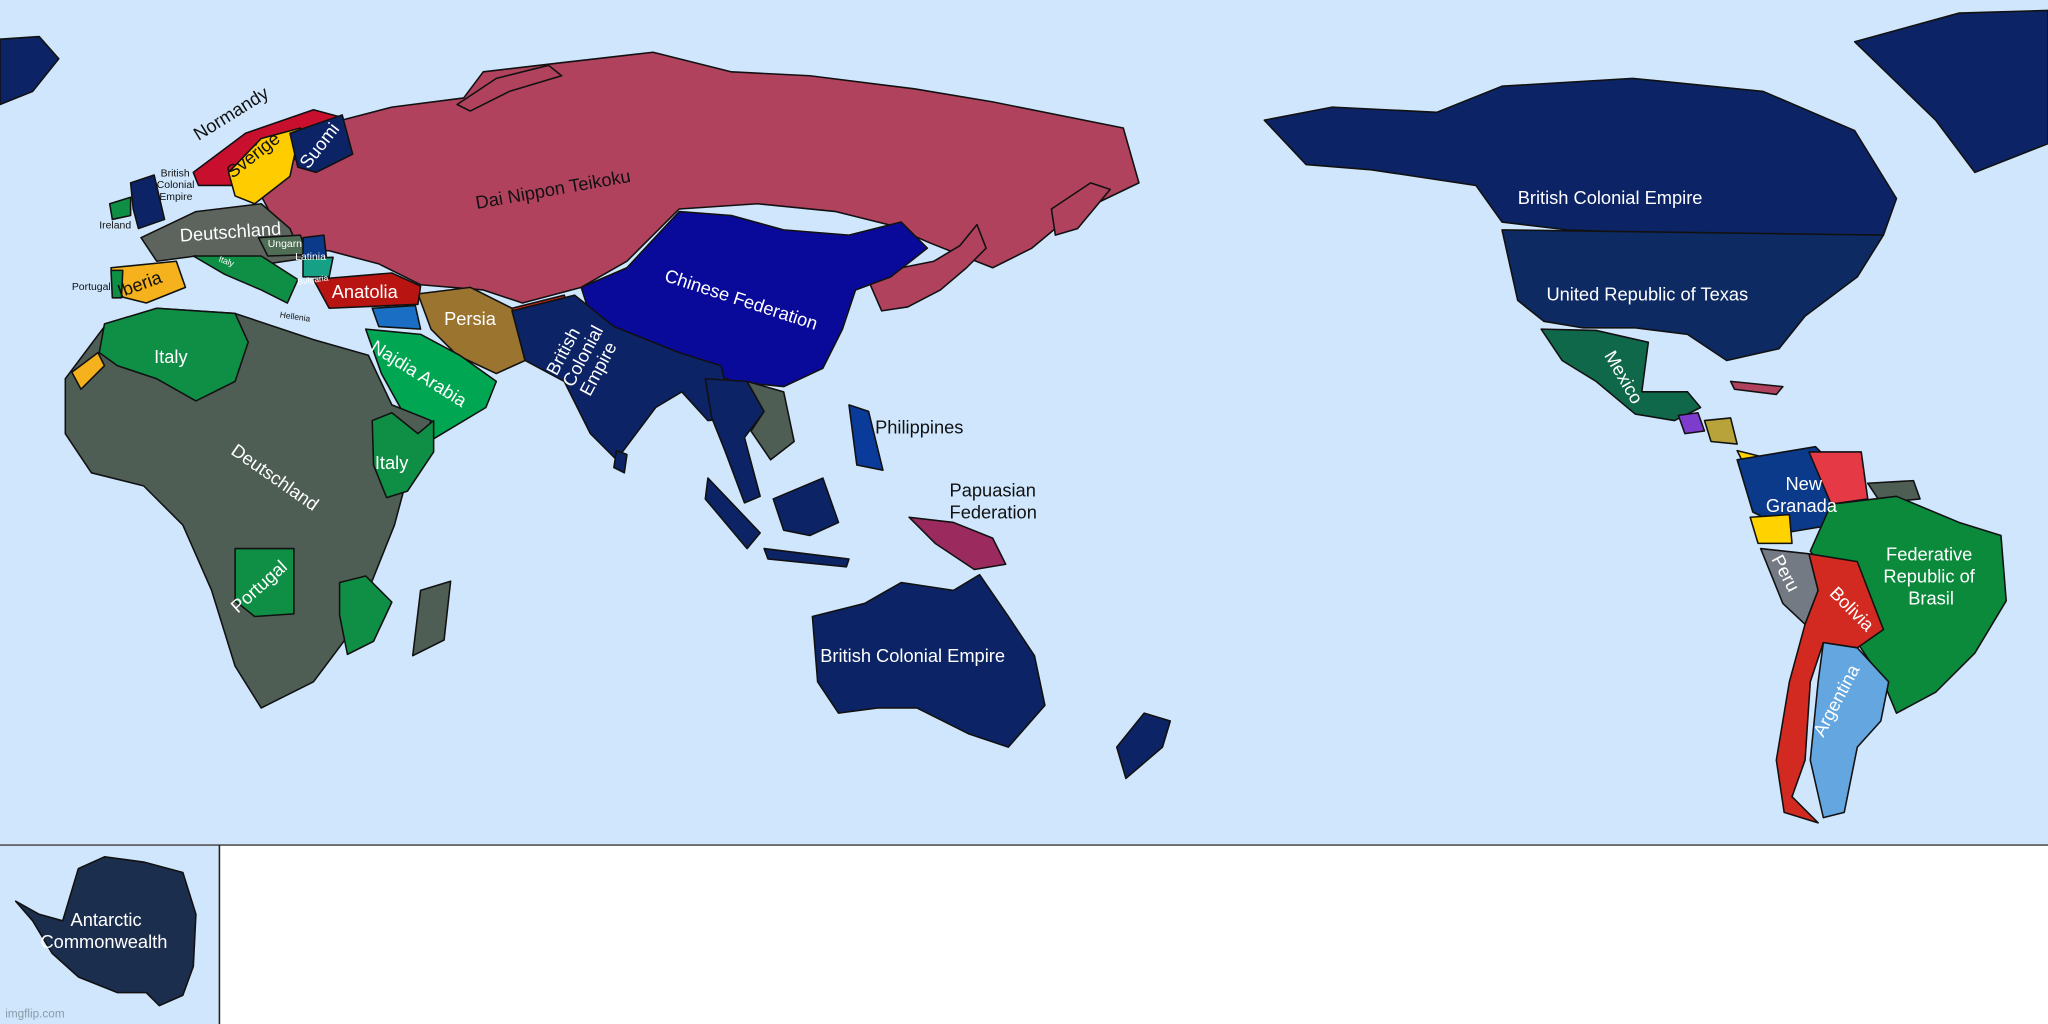 Image resolution: width=2048 pixels, height=1024 pixels. Describe the element at coordinates (264, 582) in the screenshot. I see `region-portugal-africa` at that location.